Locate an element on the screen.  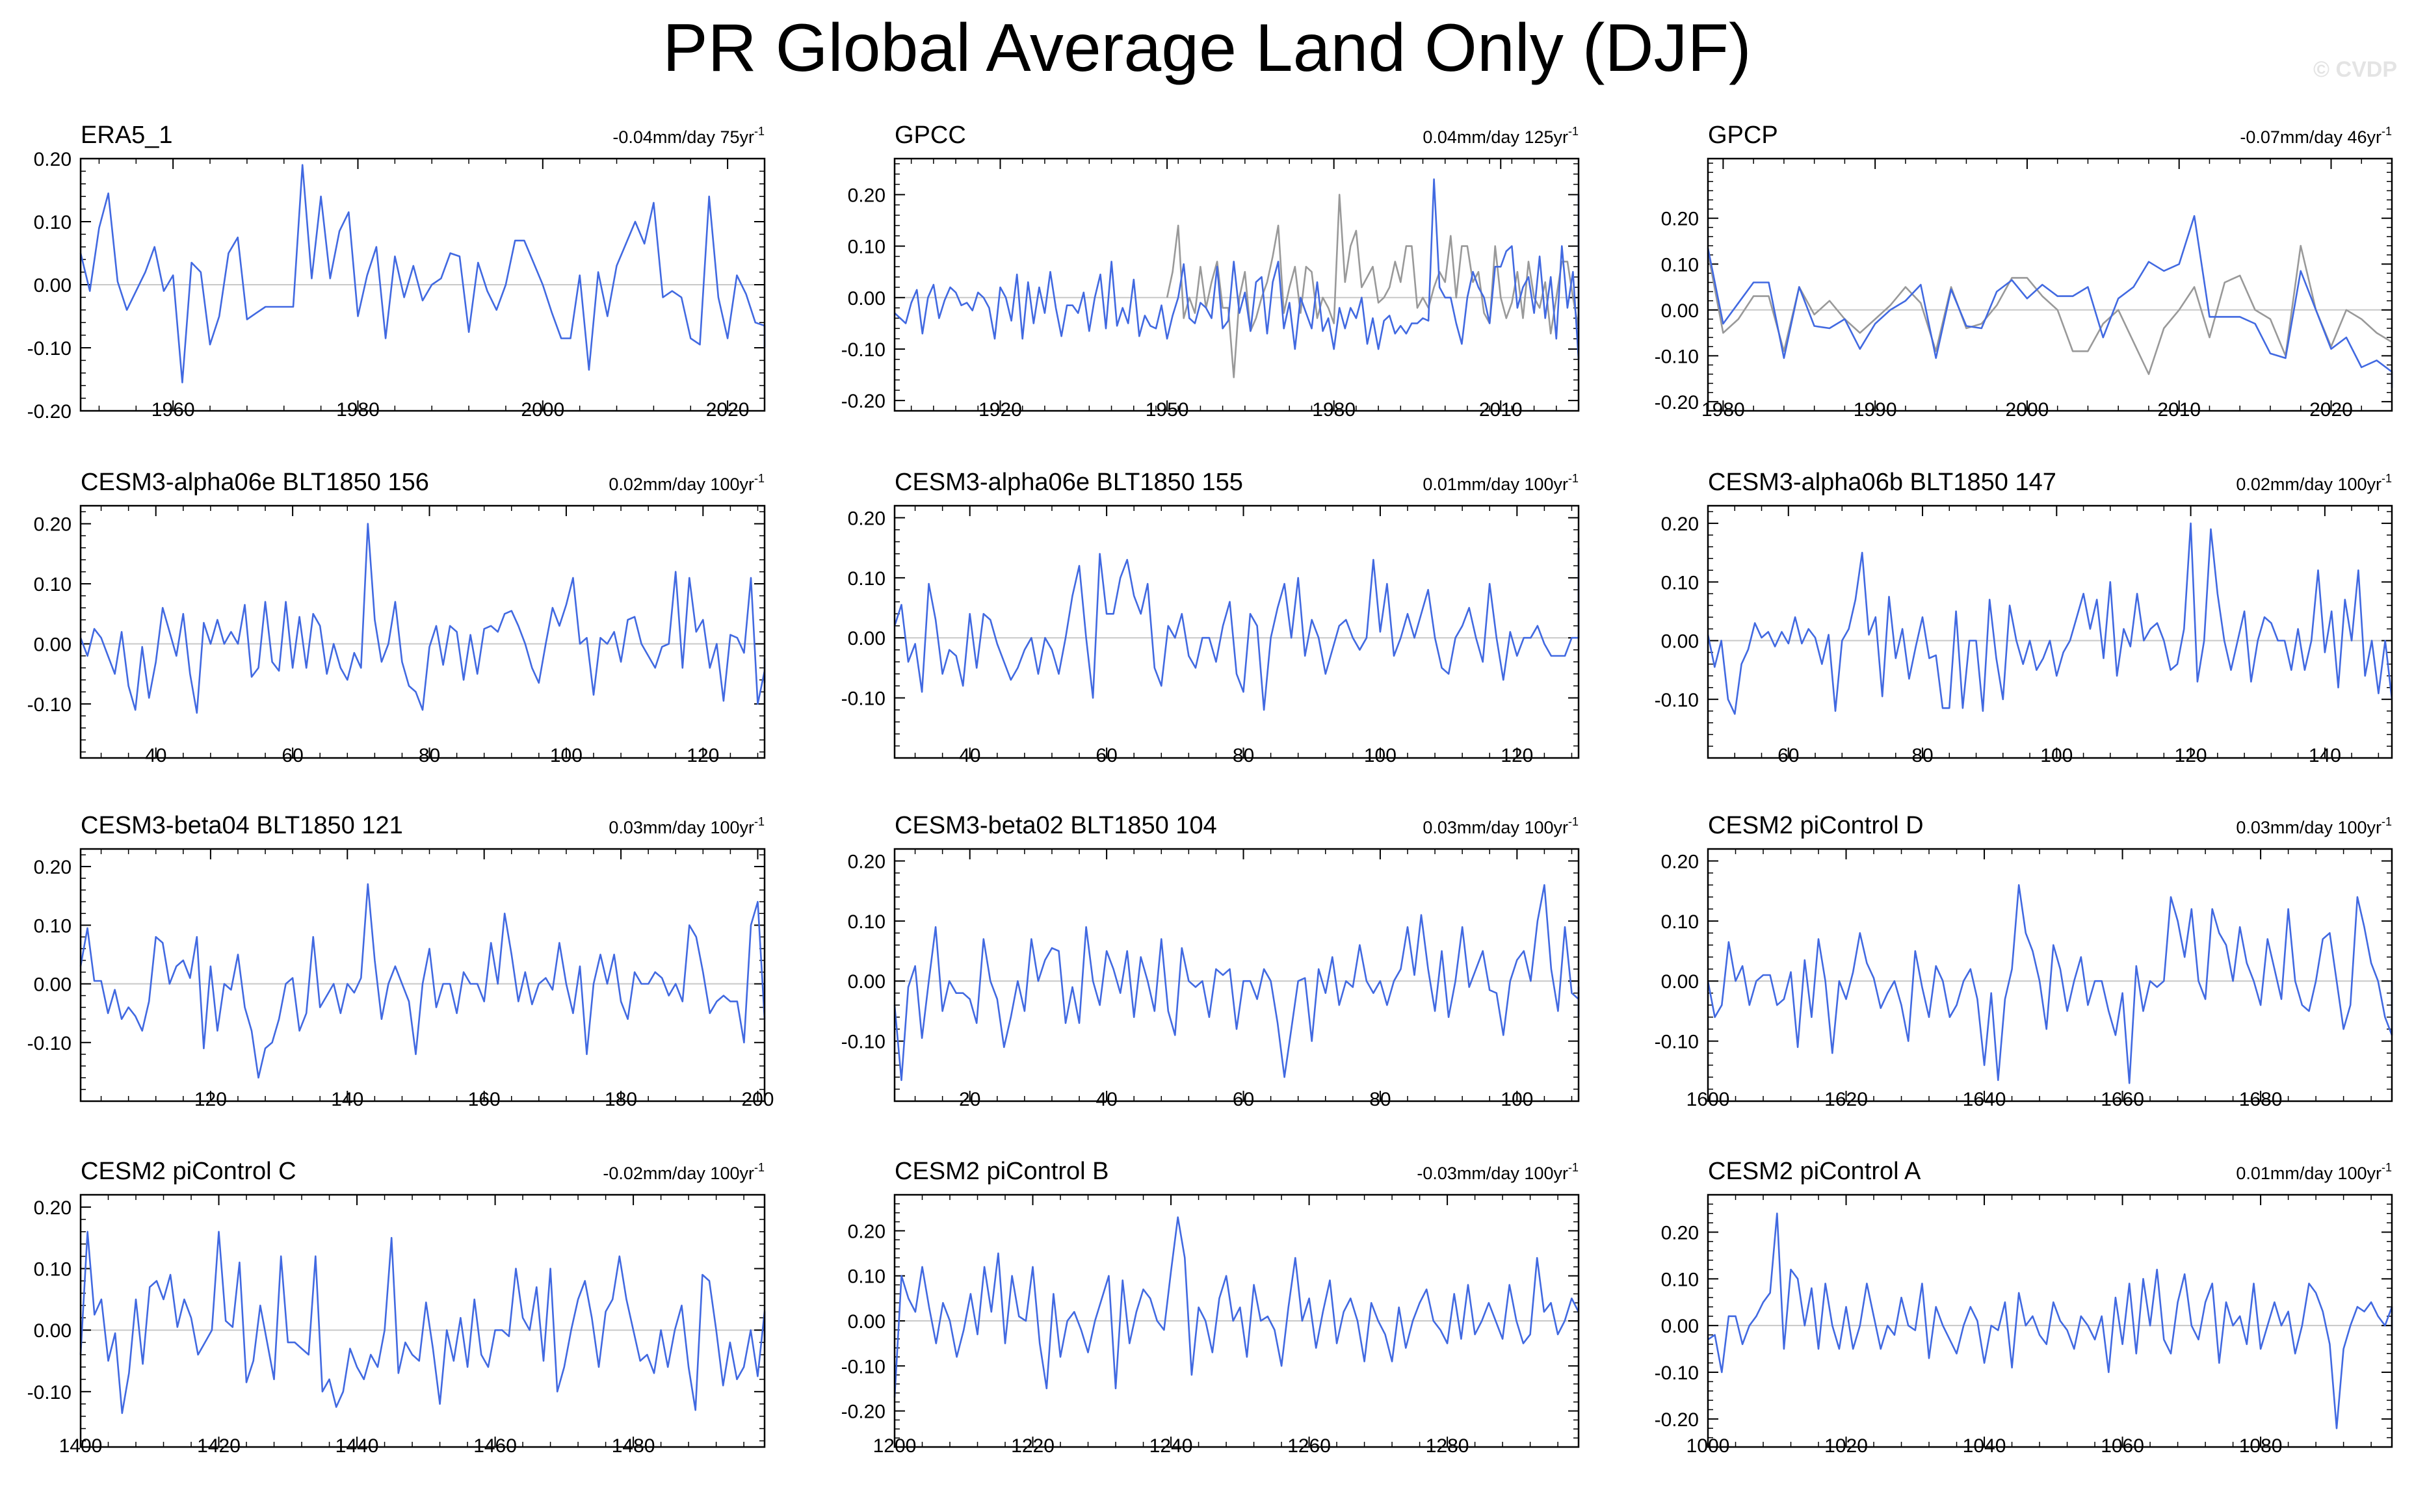
trend-label: -0.04mm/day 75yr-1 is located at coordinates (688, 136).